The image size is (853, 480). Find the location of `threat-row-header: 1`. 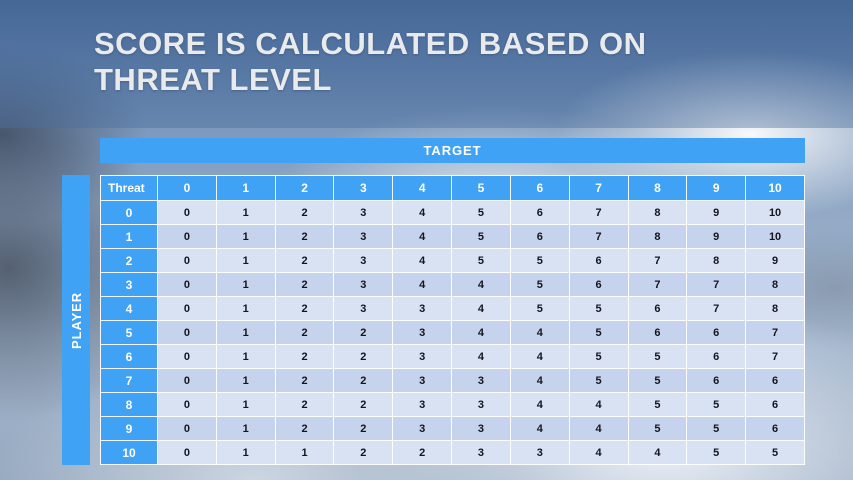

threat-row-header: 1 is located at coordinates (129, 236).